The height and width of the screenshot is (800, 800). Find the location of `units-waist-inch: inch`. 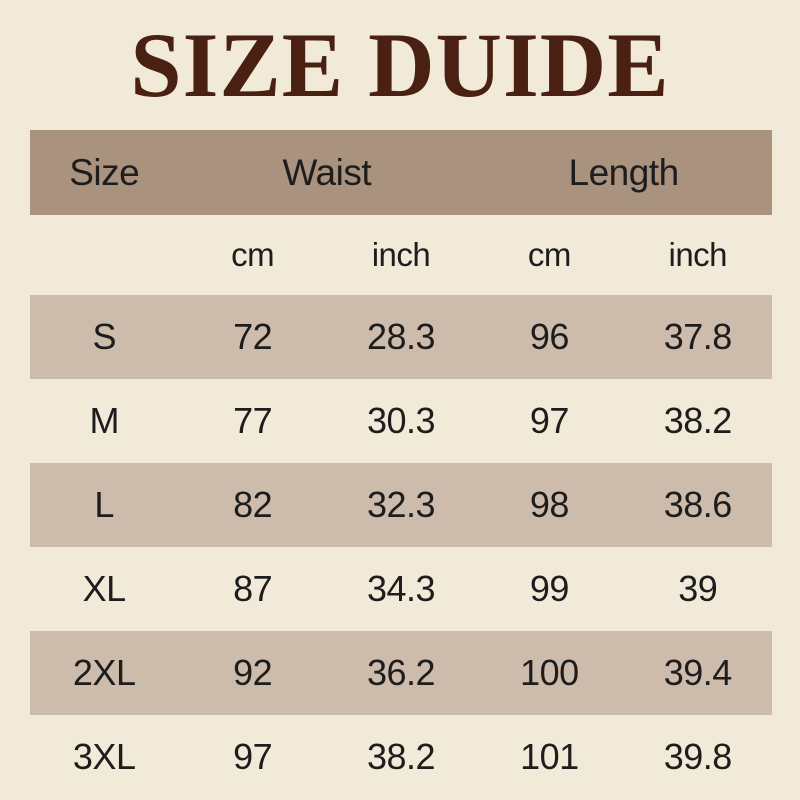

units-waist-inch: inch is located at coordinates (401, 254).